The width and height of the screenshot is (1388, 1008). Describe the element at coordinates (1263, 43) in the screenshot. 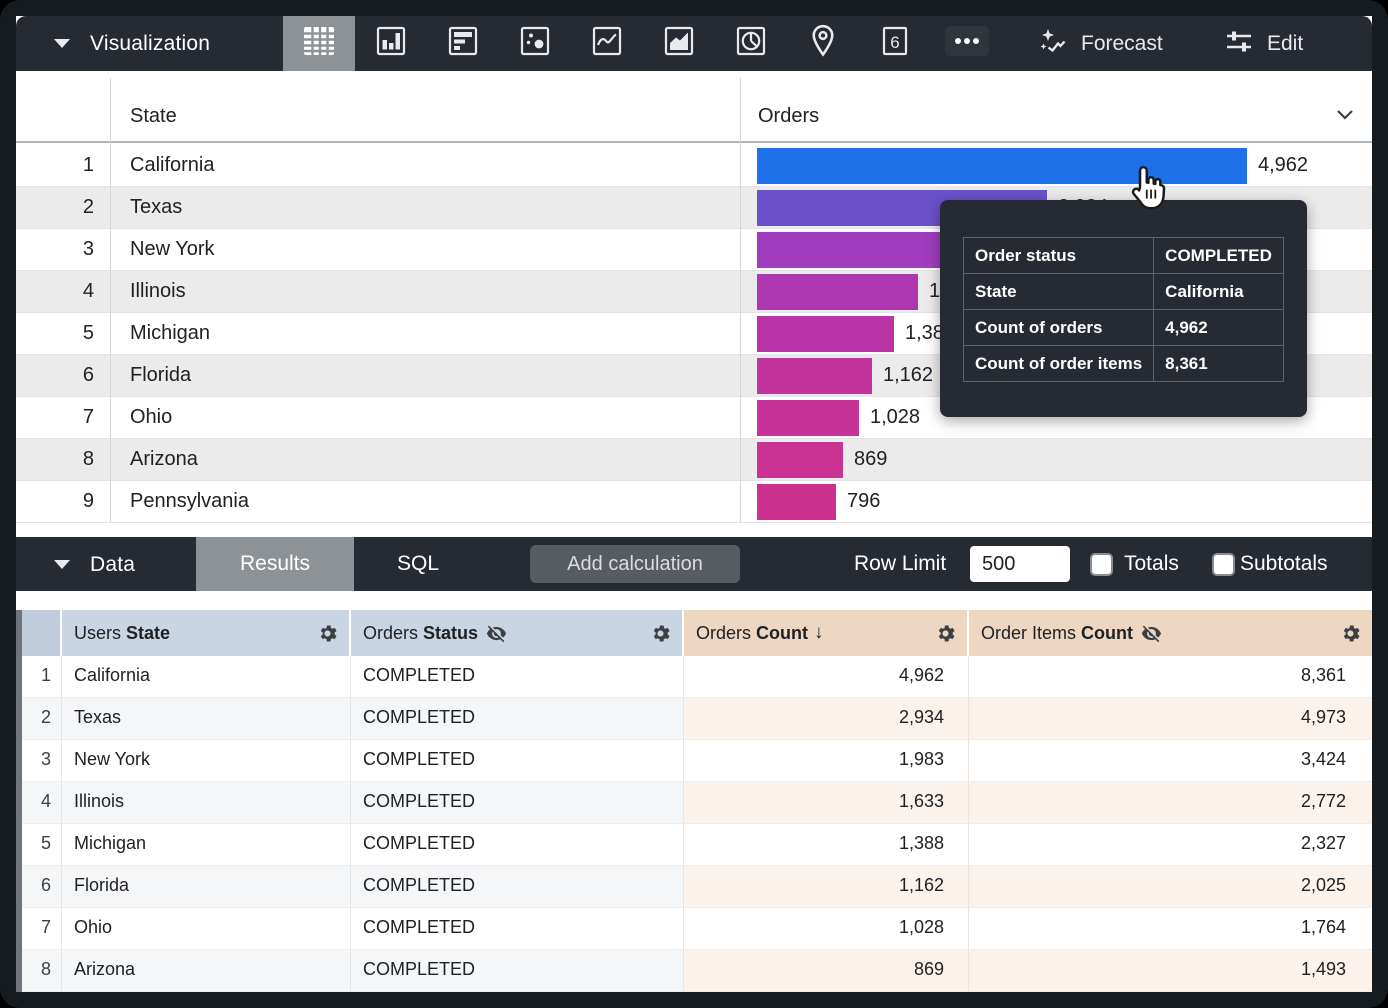

I see `edit-button: Edit` at that location.